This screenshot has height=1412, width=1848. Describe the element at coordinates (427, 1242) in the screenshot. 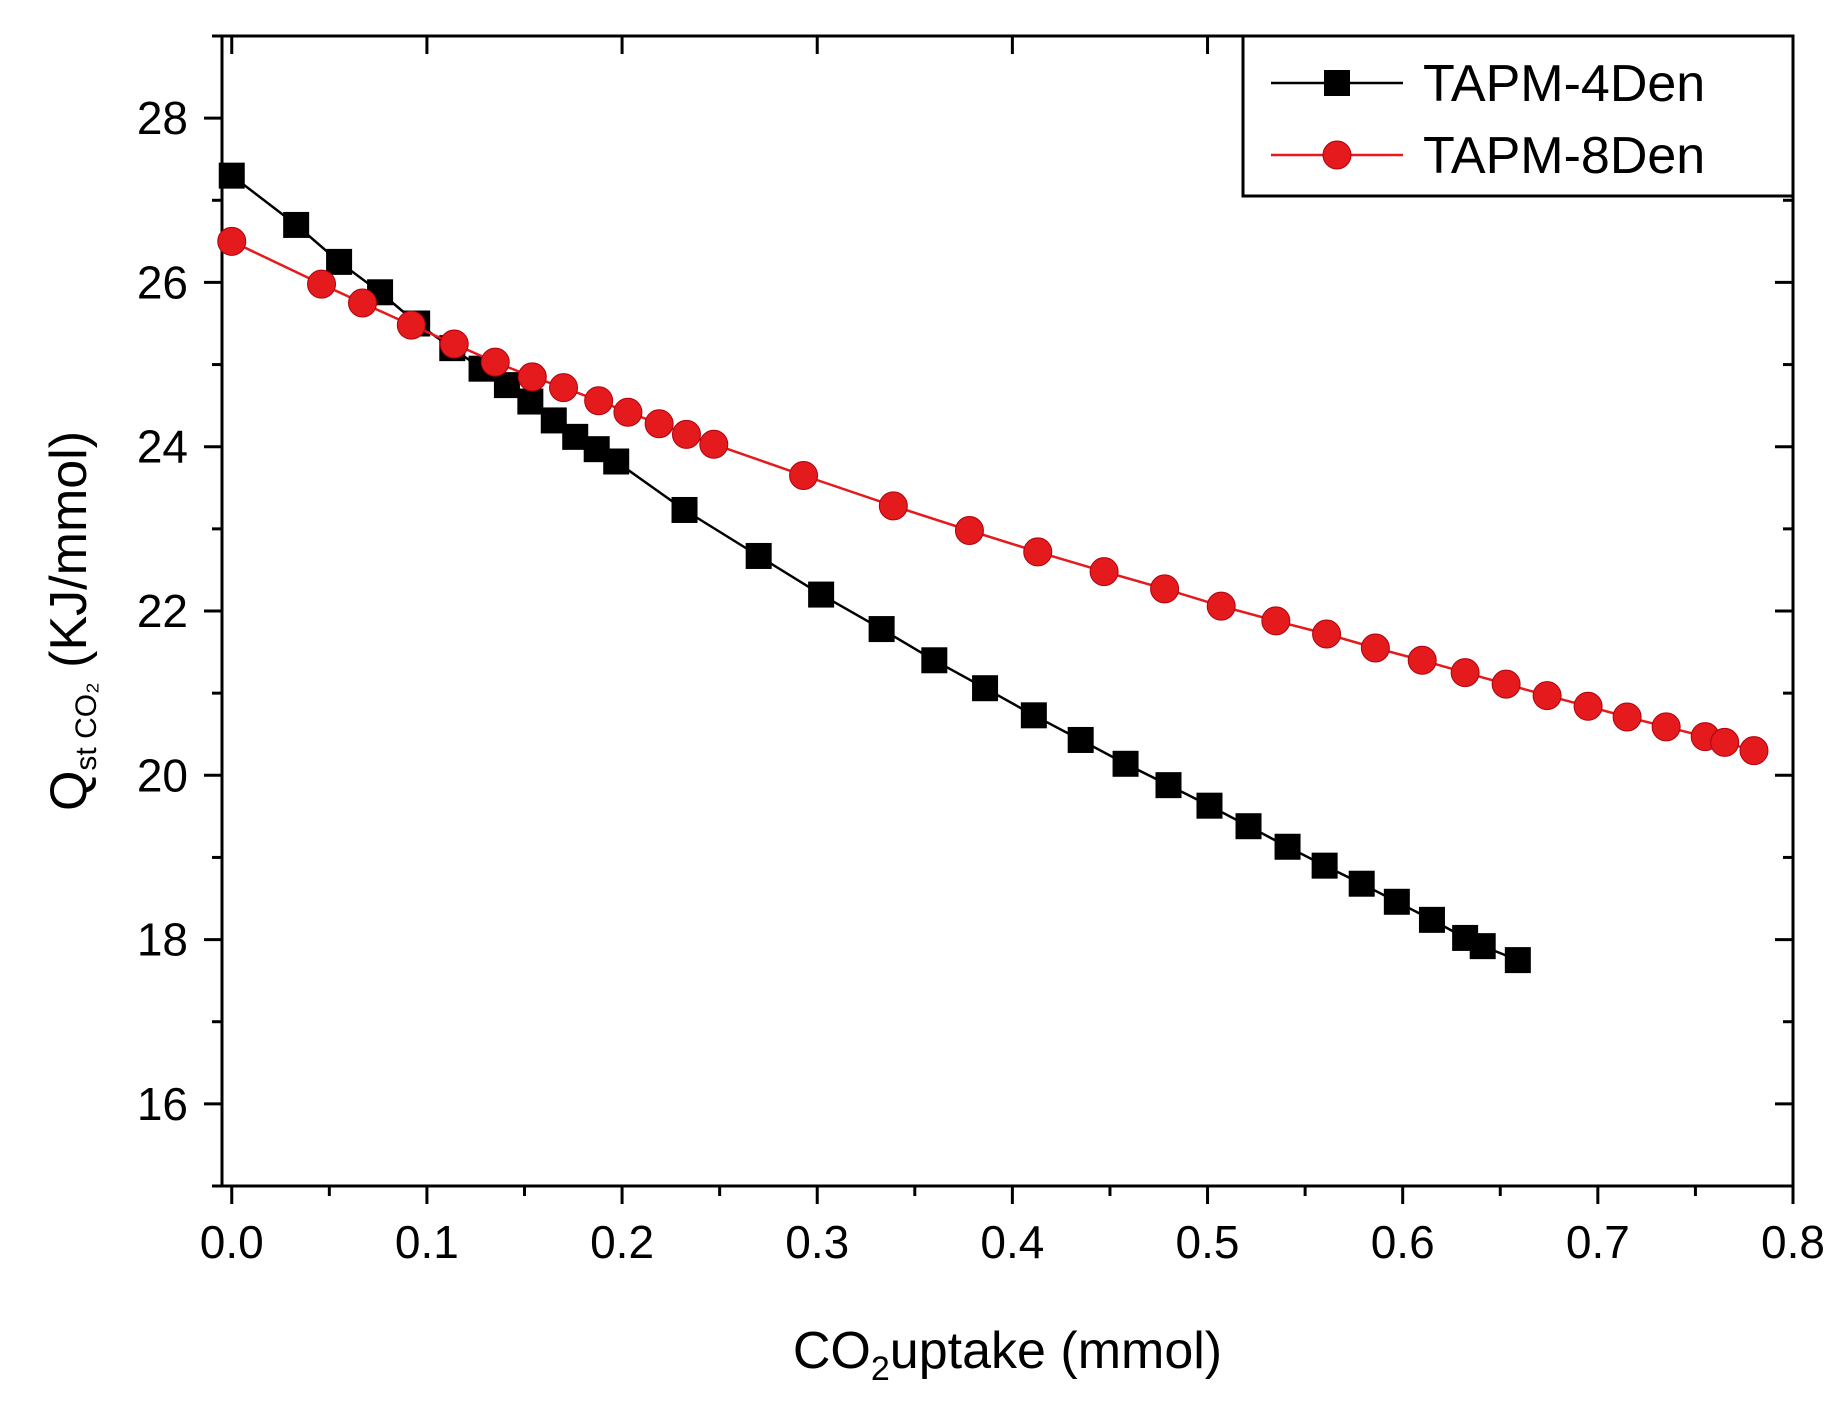

I see `x-tick-label: 0.1` at that location.